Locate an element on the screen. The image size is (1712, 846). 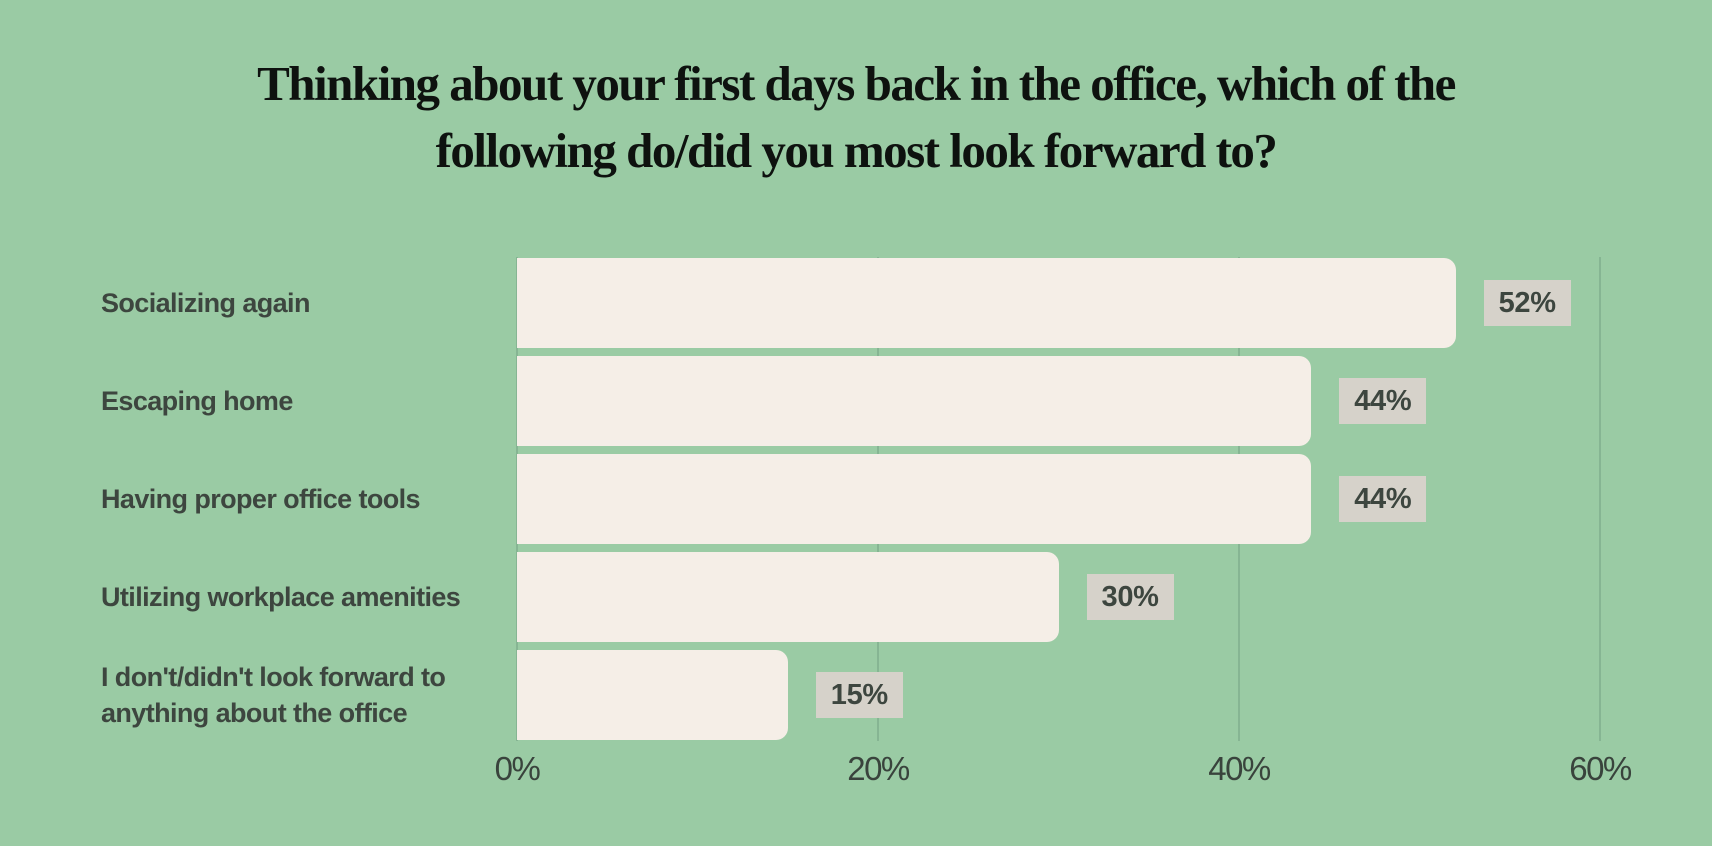
x-tick-label: 0% is located at coordinates (517, 768).